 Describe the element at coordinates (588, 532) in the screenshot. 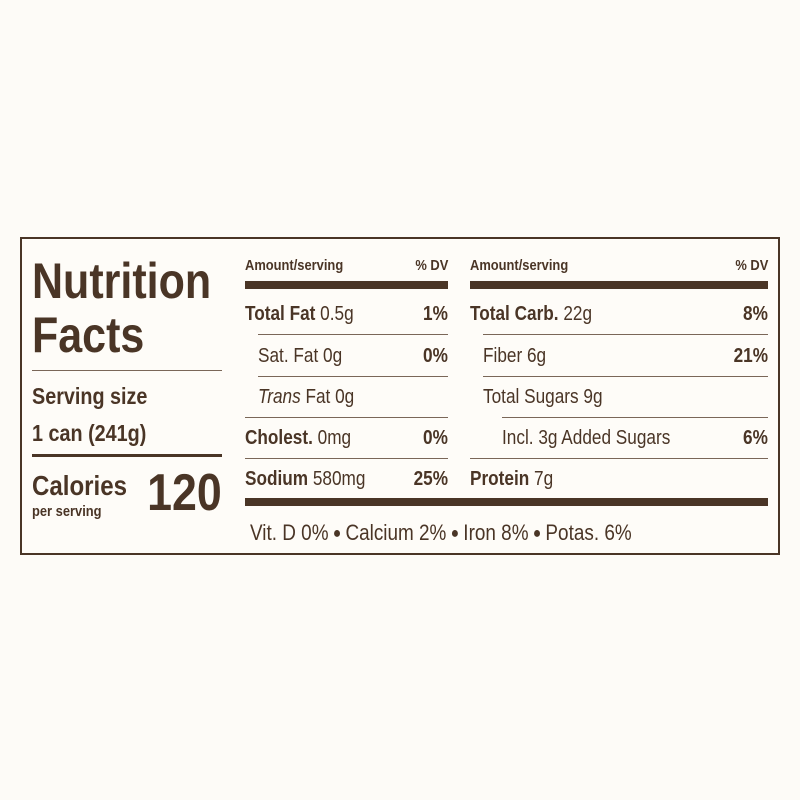

I see `footer-item: Potas. 6%` at that location.